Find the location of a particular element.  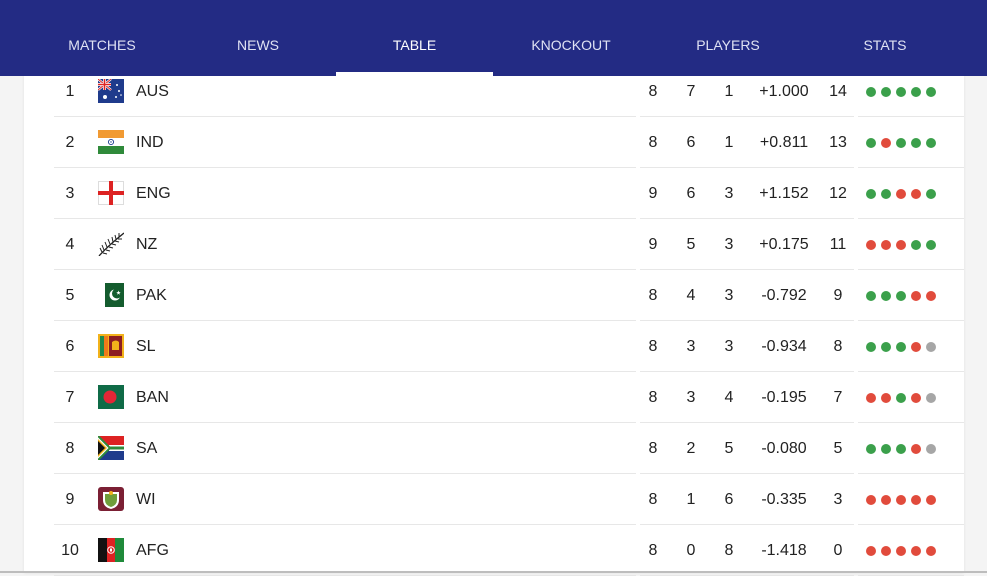

net-run-rate-cell: +0.175 is located at coordinates (784, 244).